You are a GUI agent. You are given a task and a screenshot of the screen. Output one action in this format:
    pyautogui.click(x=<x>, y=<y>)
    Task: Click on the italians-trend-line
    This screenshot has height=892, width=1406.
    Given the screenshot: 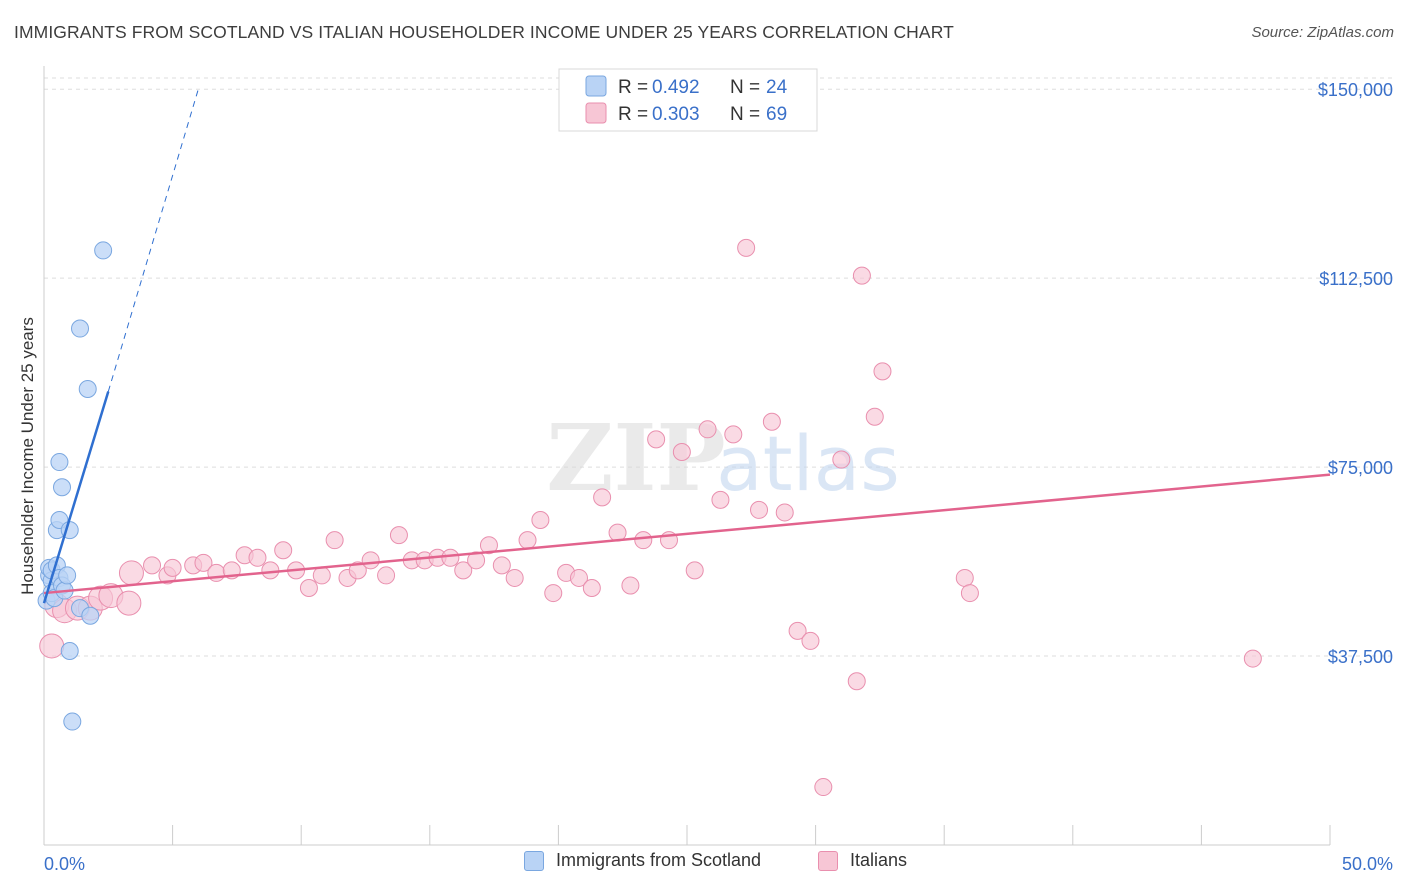 What is the action you would take?
    pyautogui.click(x=687, y=534)
    